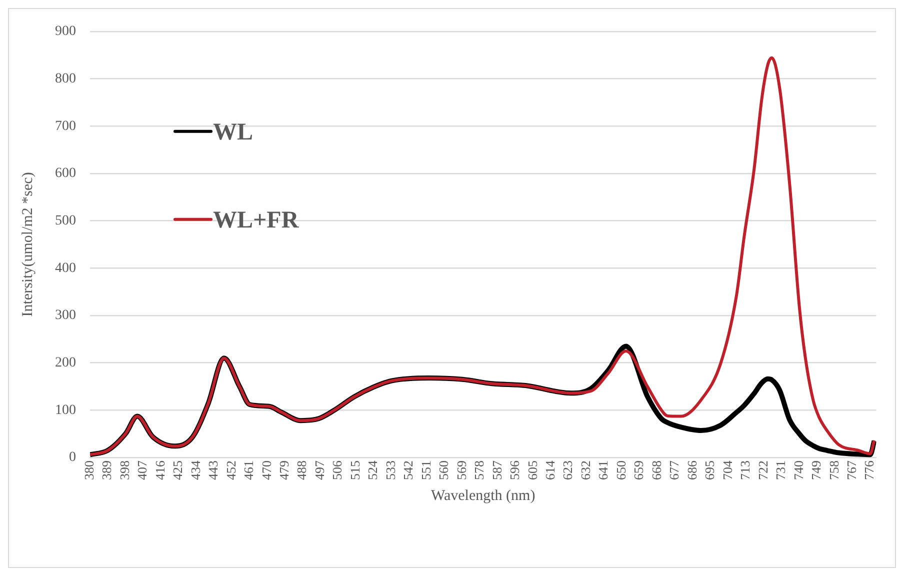  Describe the element at coordinates (585, 470) in the screenshot. I see `x-tick-label: 632` at that location.